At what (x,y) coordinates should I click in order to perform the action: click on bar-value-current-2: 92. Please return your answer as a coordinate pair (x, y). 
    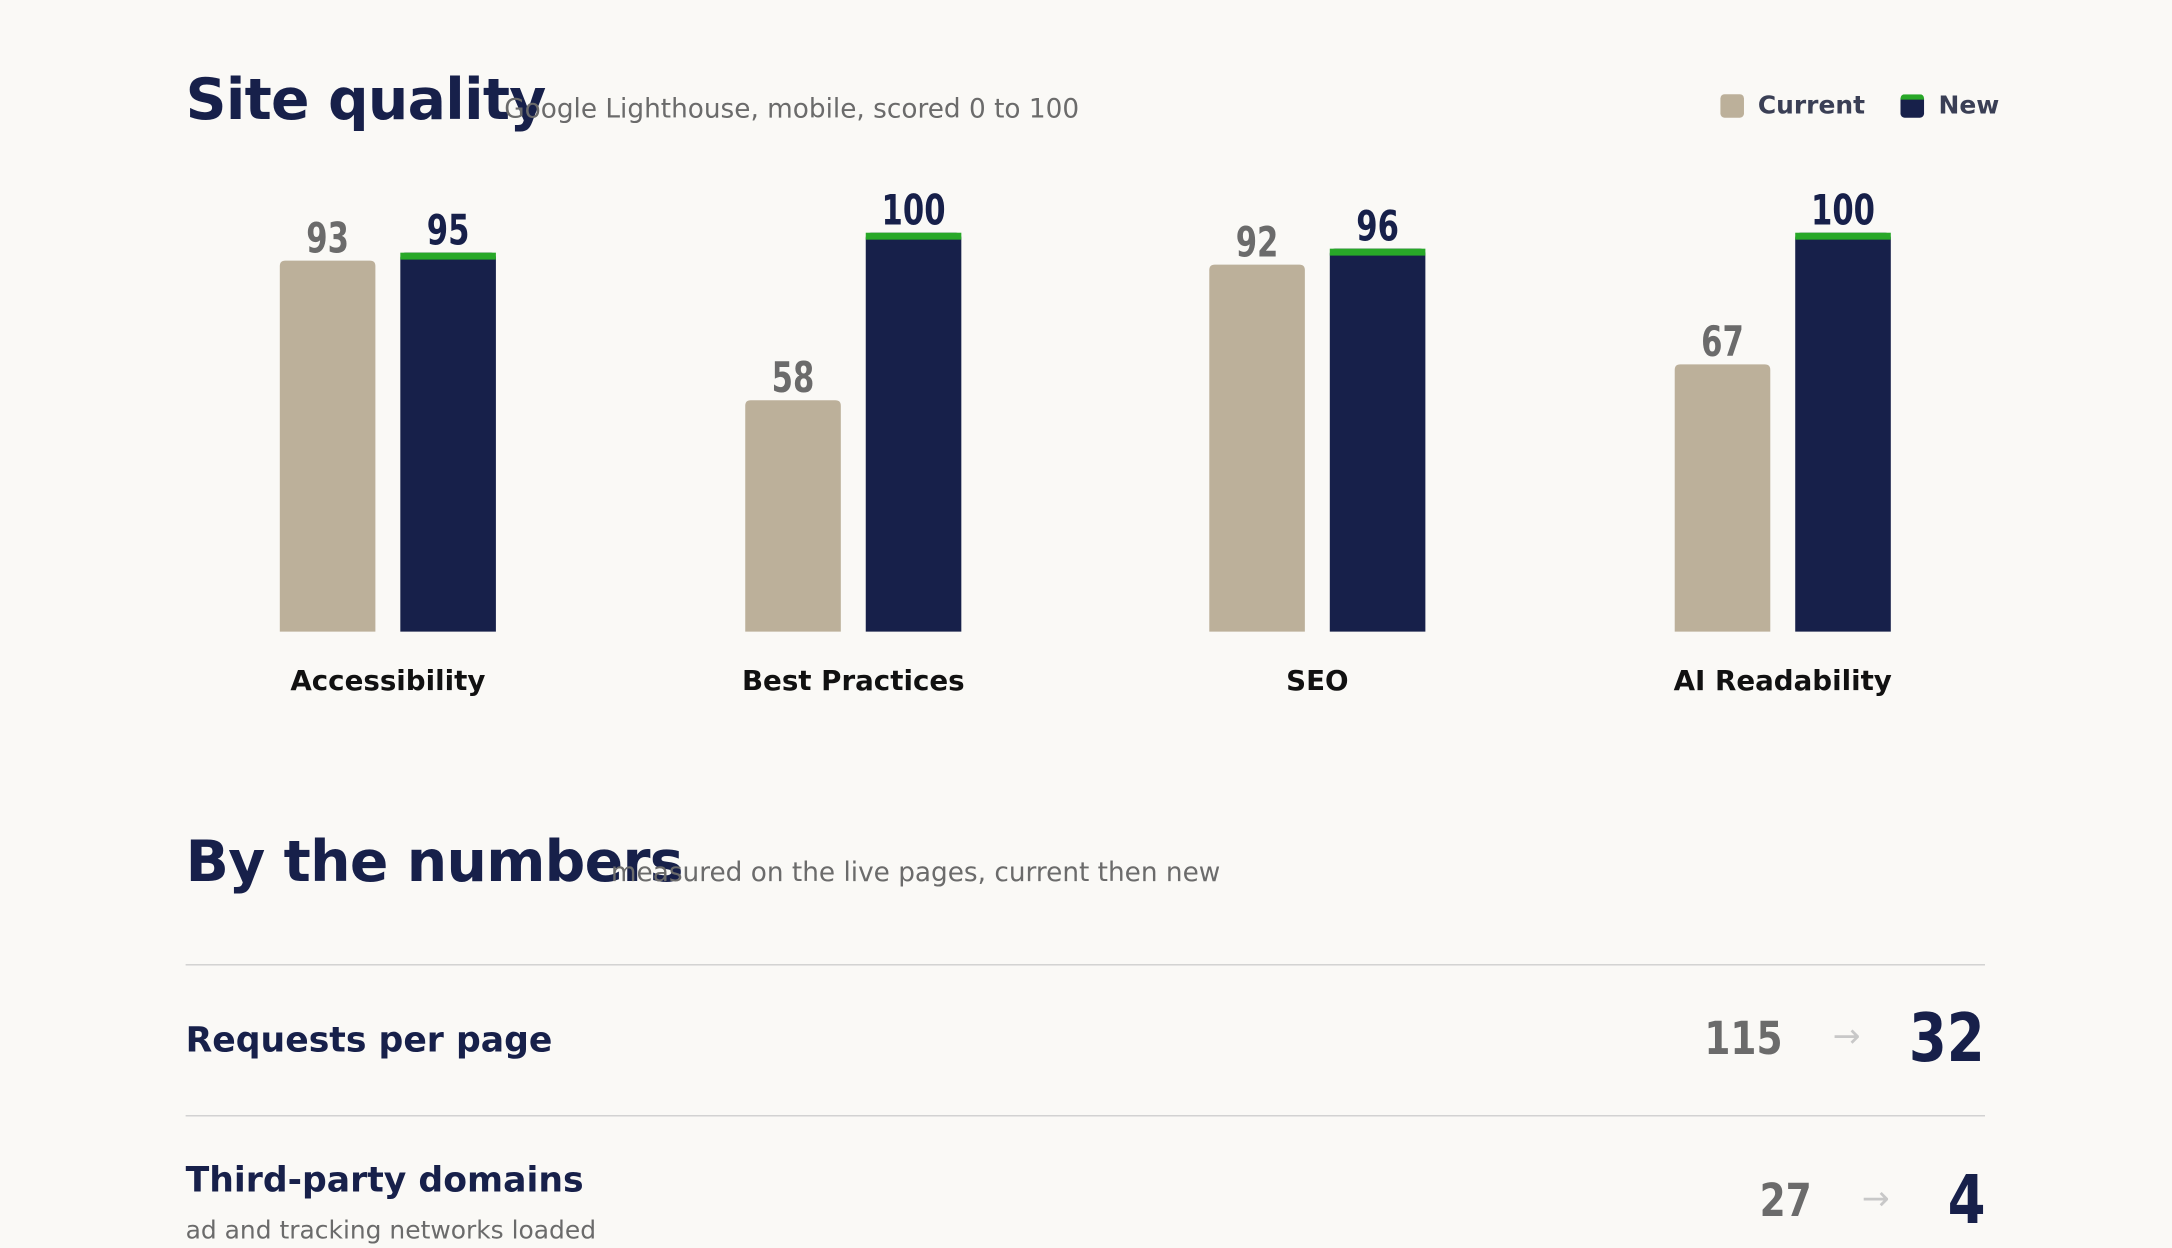
    Looking at the image, I should click on (1257, 242).